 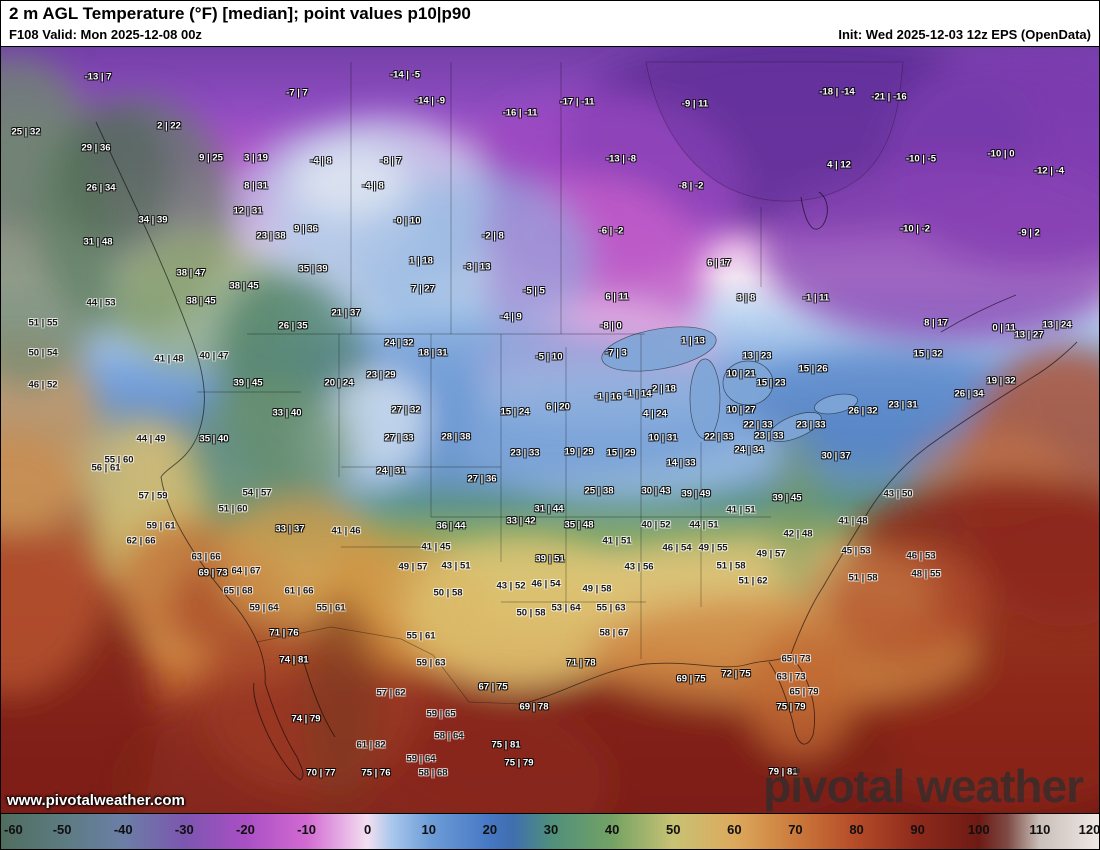 What do you see at coordinates (795, 829) in the screenshot?
I see `colorbar-tick: 70` at bounding box center [795, 829].